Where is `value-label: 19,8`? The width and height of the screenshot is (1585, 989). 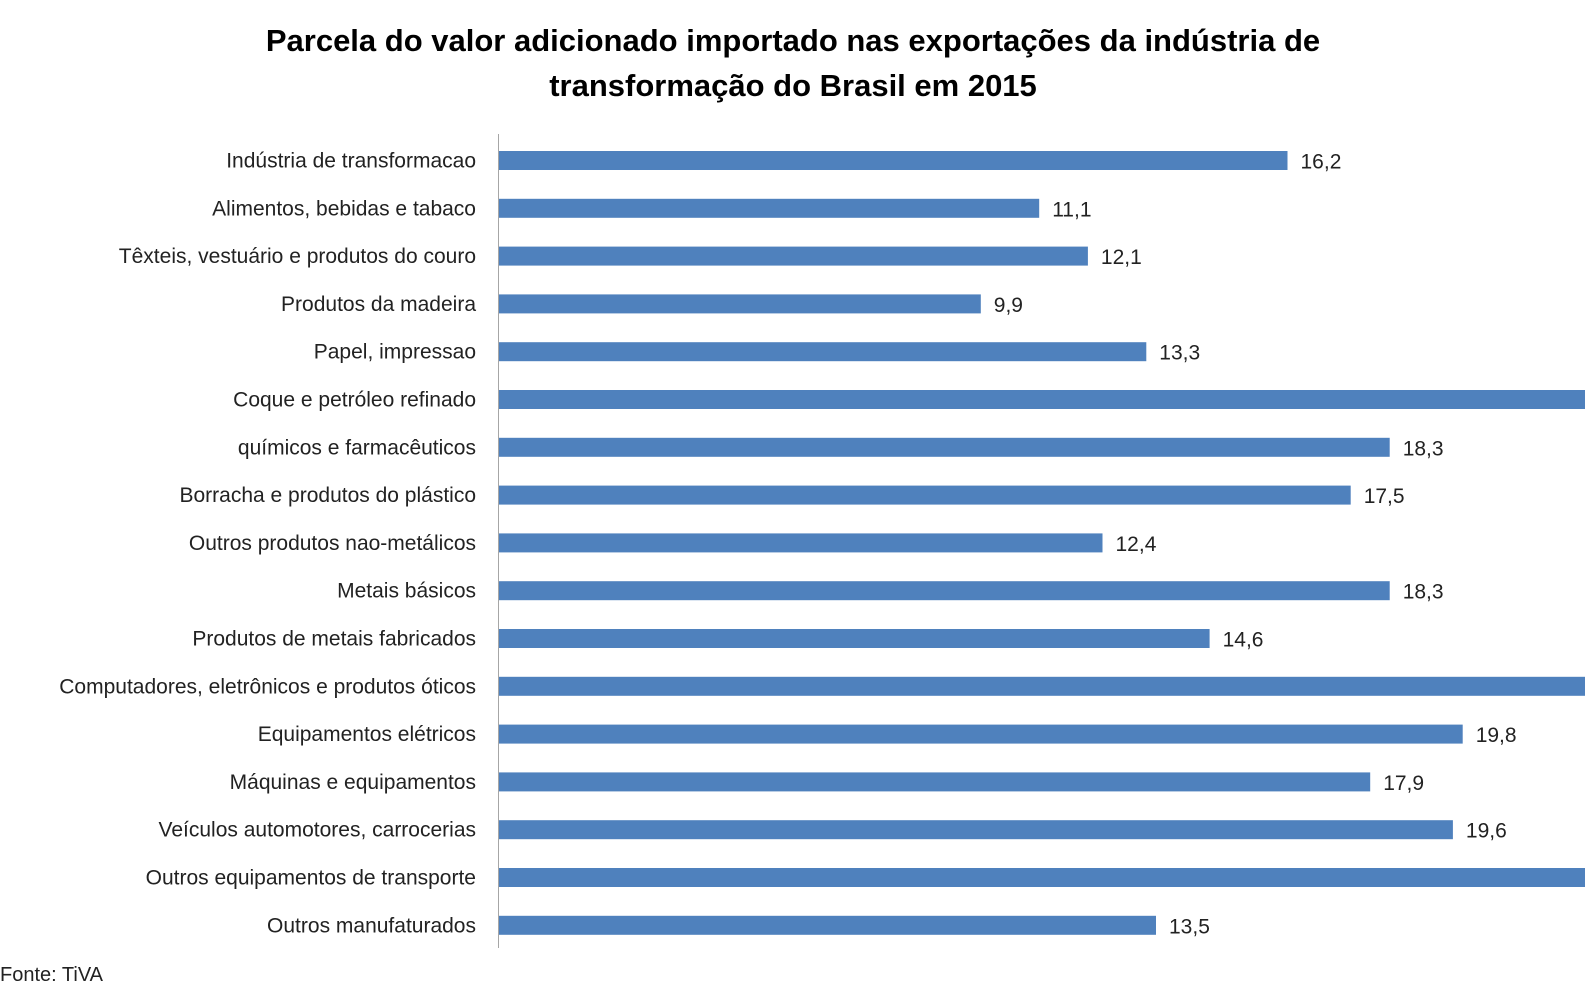 value-label: 19,8 is located at coordinates (1496, 735).